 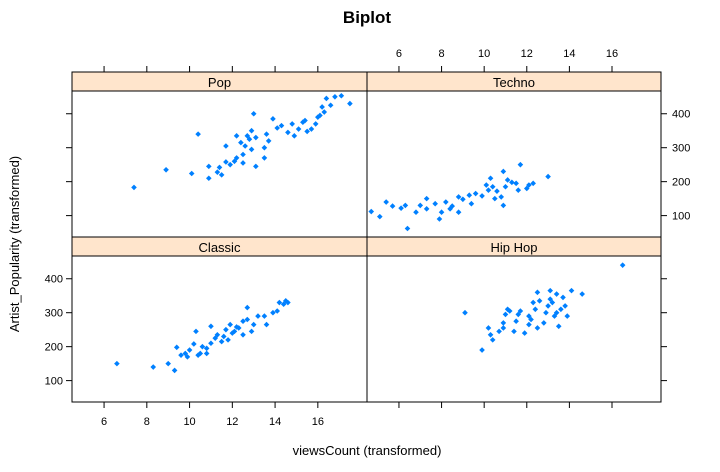 I want to click on y-tick-label: 400, so click(x=54, y=280).